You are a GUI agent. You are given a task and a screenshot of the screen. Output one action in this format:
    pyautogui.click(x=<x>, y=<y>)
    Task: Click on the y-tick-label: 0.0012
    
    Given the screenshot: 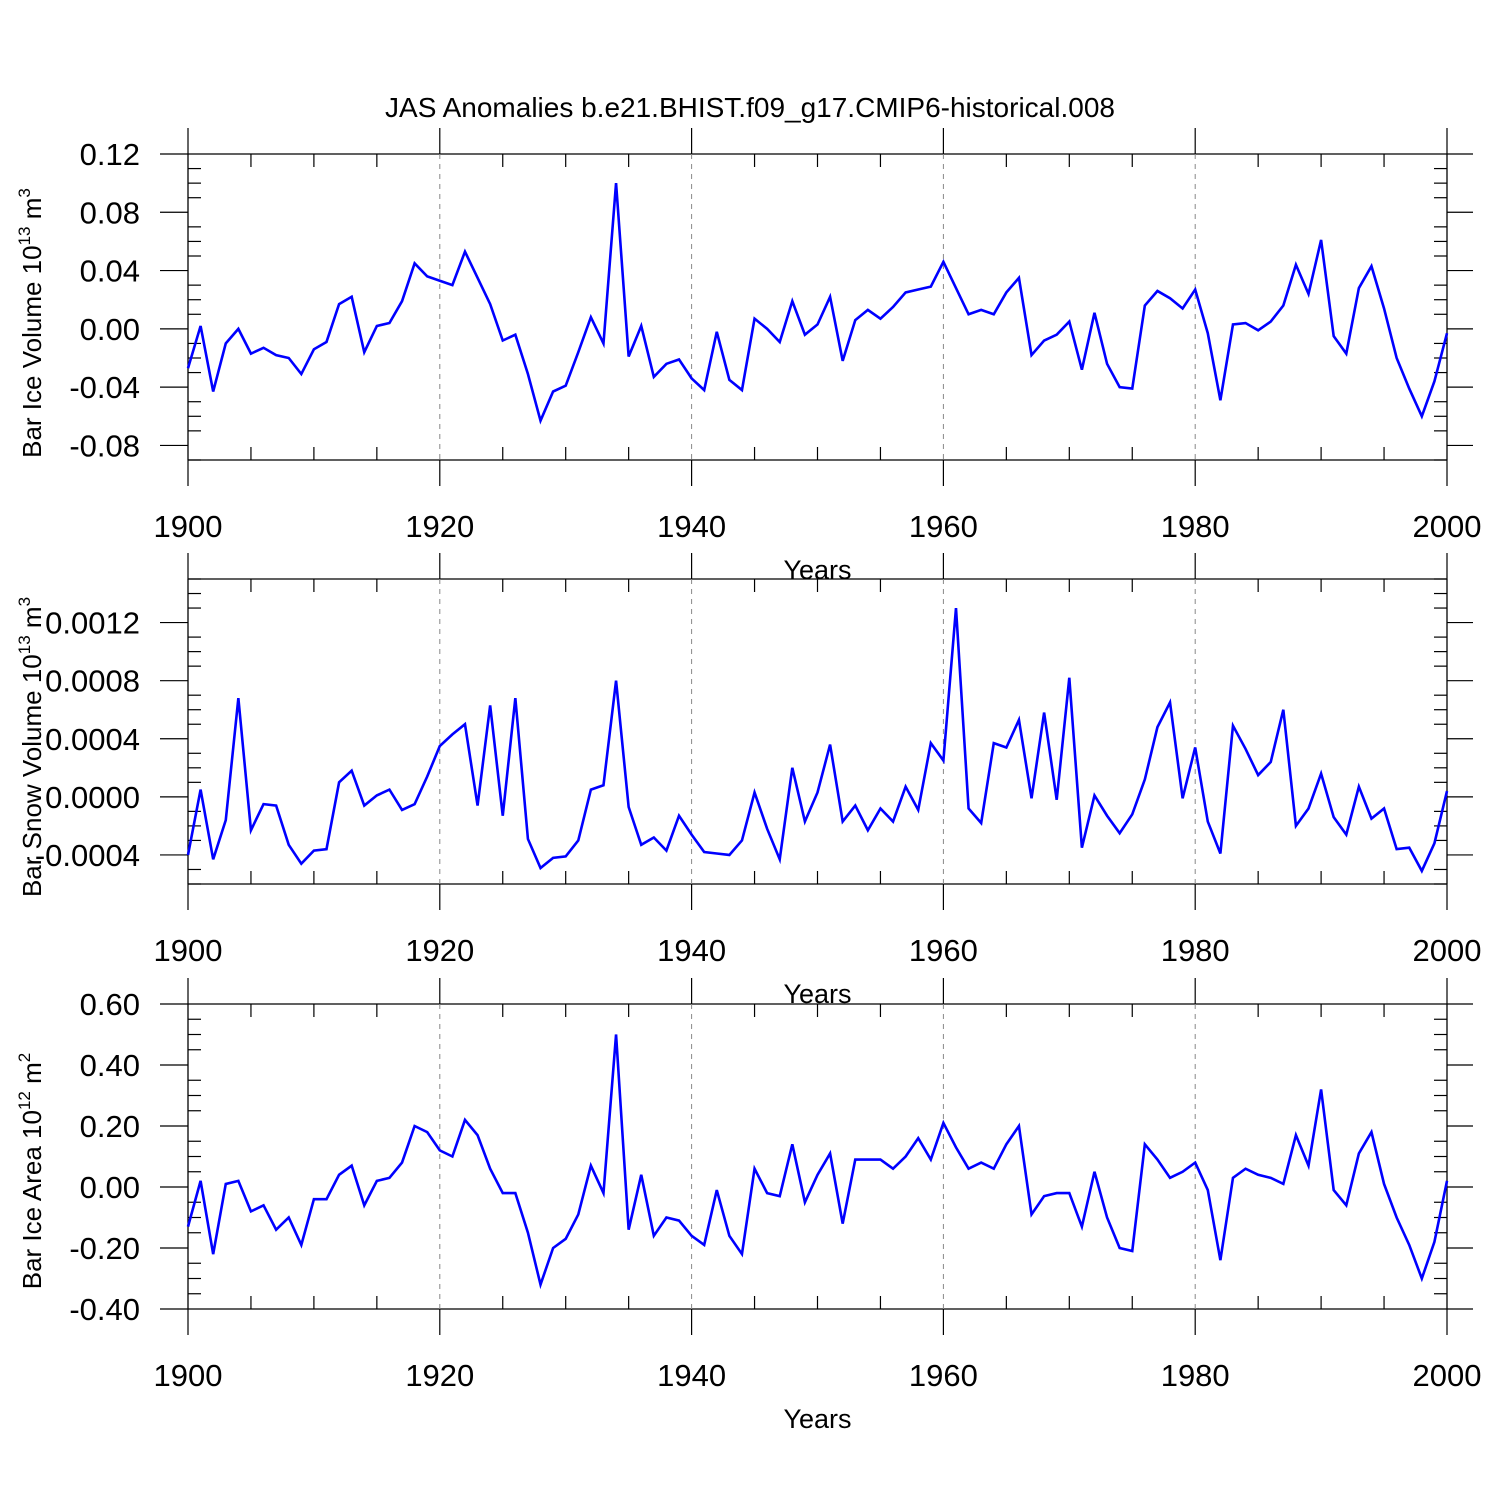 What is the action you would take?
    pyautogui.click(x=92, y=623)
    